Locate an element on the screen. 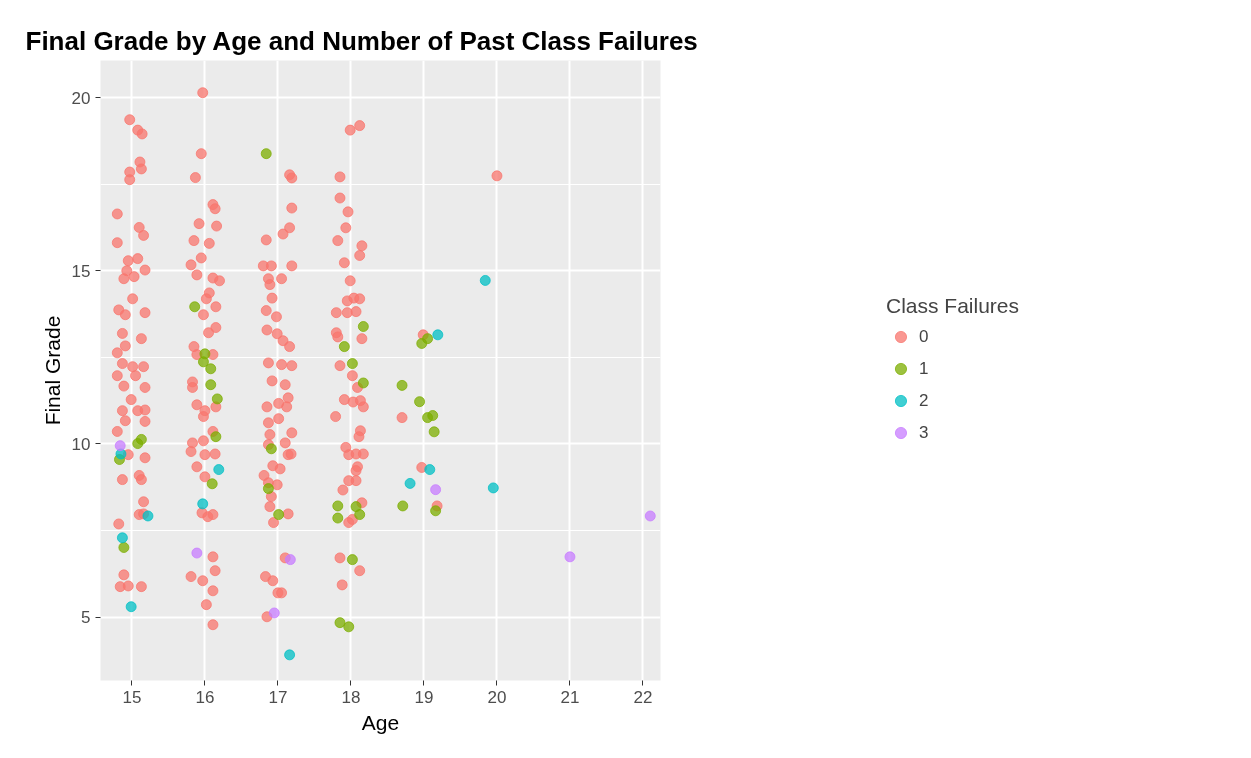 The width and height of the screenshot is (1251, 758). x-tick-label: 16 is located at coordinates (205, 697).